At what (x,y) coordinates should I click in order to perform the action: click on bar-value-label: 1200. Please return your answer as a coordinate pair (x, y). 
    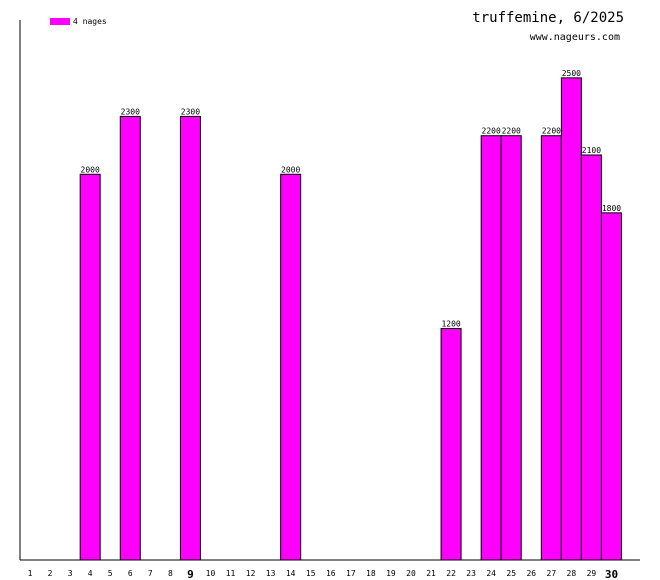
    Looking at the image, I should click on (450, 324).